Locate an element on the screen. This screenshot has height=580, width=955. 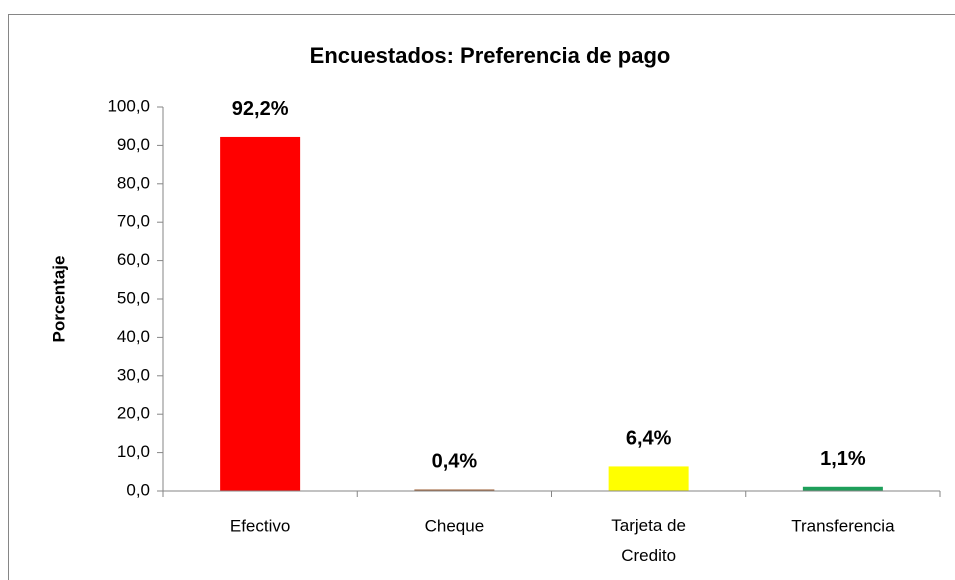
x-tick-label: Tarjeta de Credito is located at coordinates (648, 540).